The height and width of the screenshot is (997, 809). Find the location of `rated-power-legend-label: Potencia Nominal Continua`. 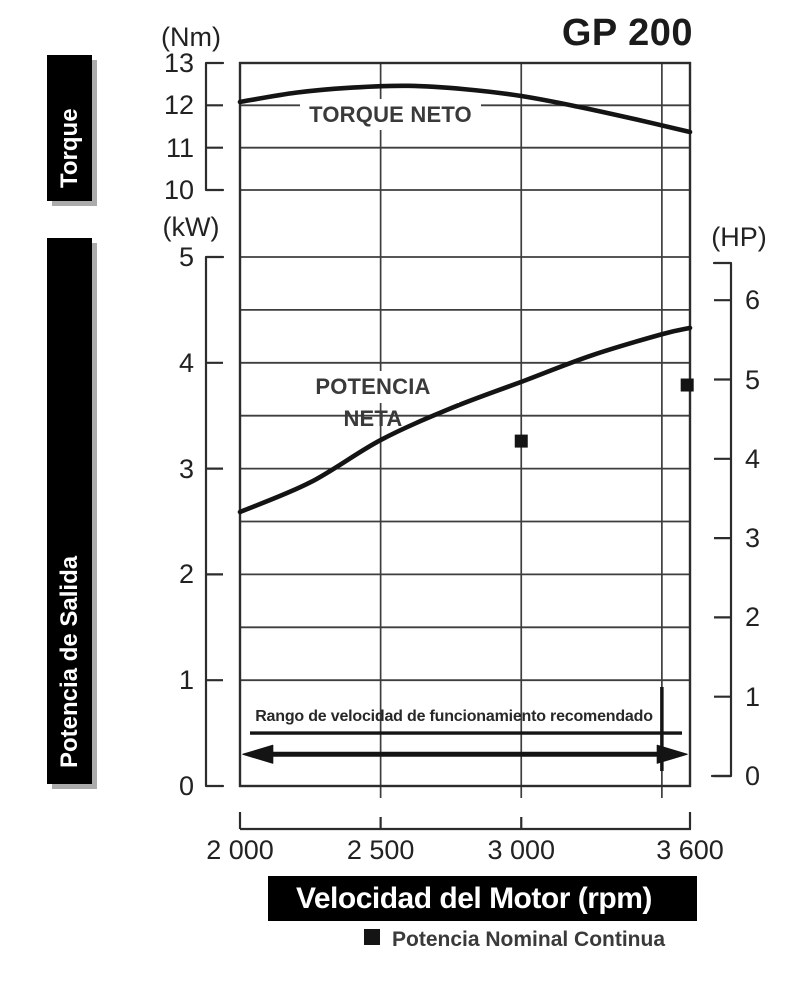

rated-power-legend-label: Potencia Nominal Continua is located at coordinates (529, 939).